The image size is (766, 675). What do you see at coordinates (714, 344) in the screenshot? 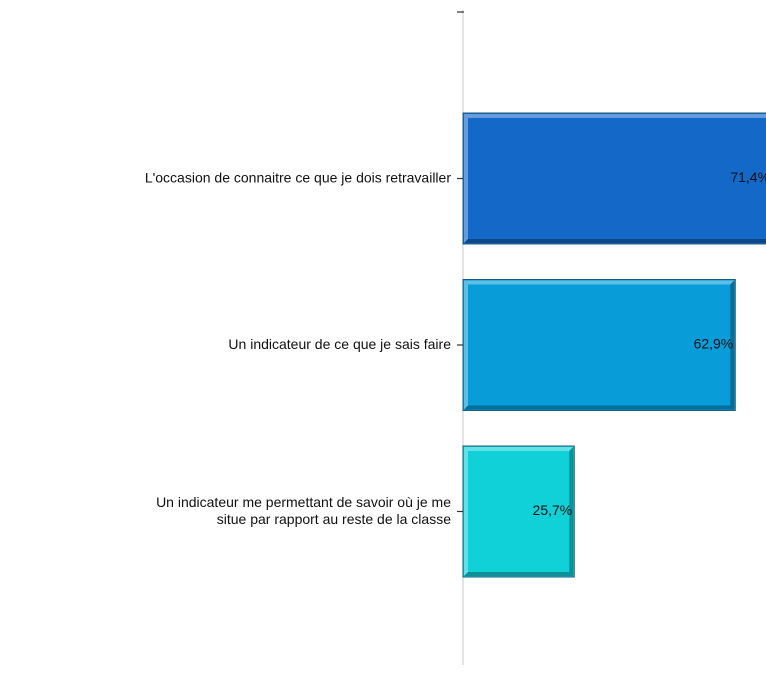
I see `value-label: 62,9%` at bounding box center [714, 344].